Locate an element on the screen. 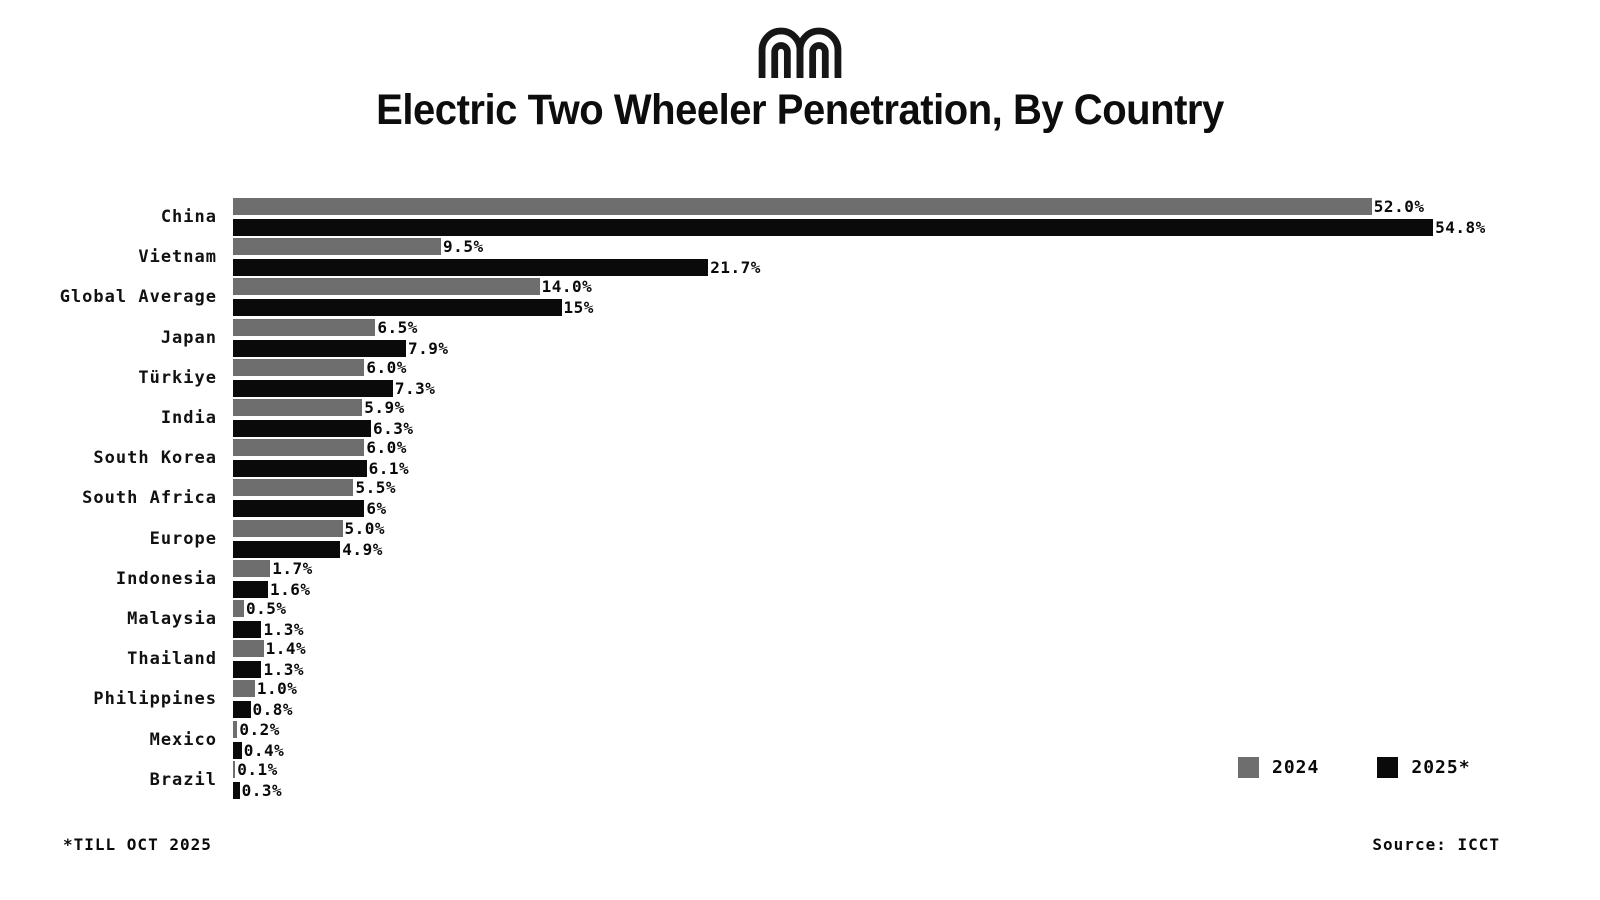  category-label: Mexico is located at coordinates (183, 739).